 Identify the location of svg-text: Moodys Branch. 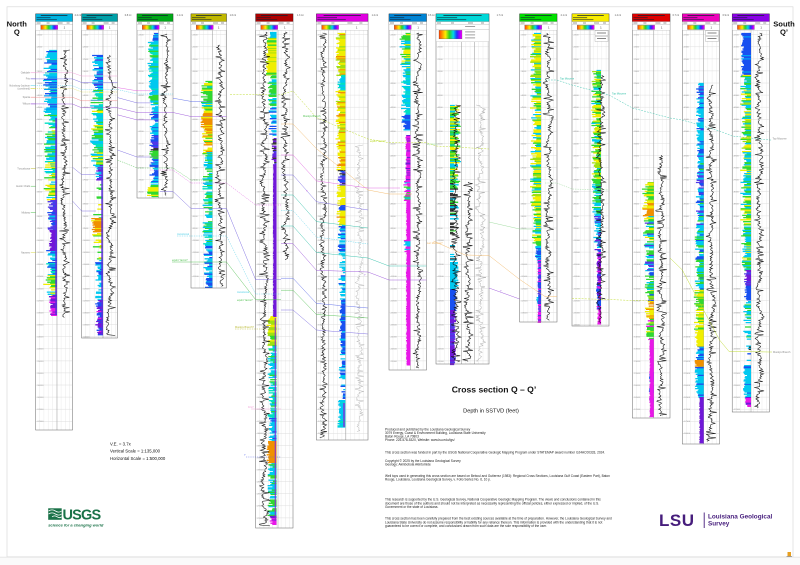
(312, 116).